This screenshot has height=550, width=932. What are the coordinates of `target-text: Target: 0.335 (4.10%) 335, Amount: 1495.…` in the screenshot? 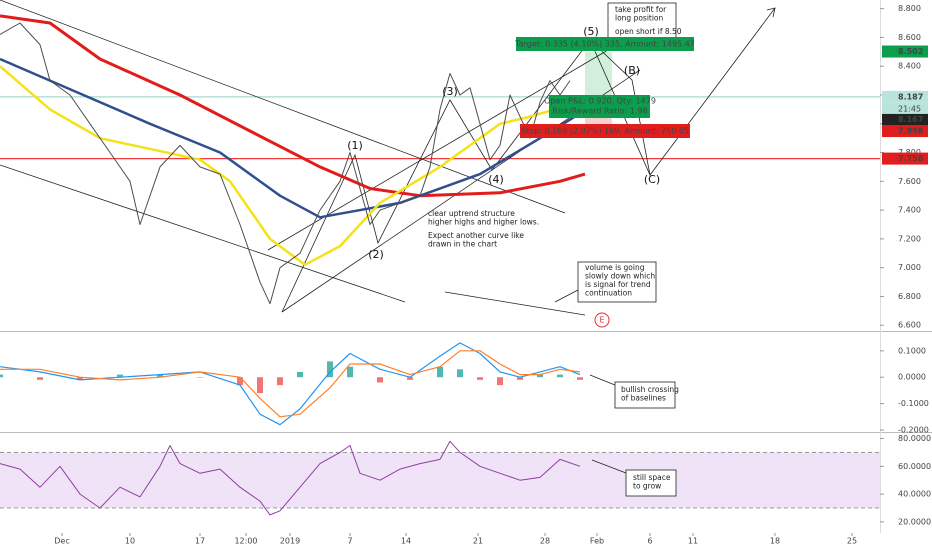 It's located at (604, 44).